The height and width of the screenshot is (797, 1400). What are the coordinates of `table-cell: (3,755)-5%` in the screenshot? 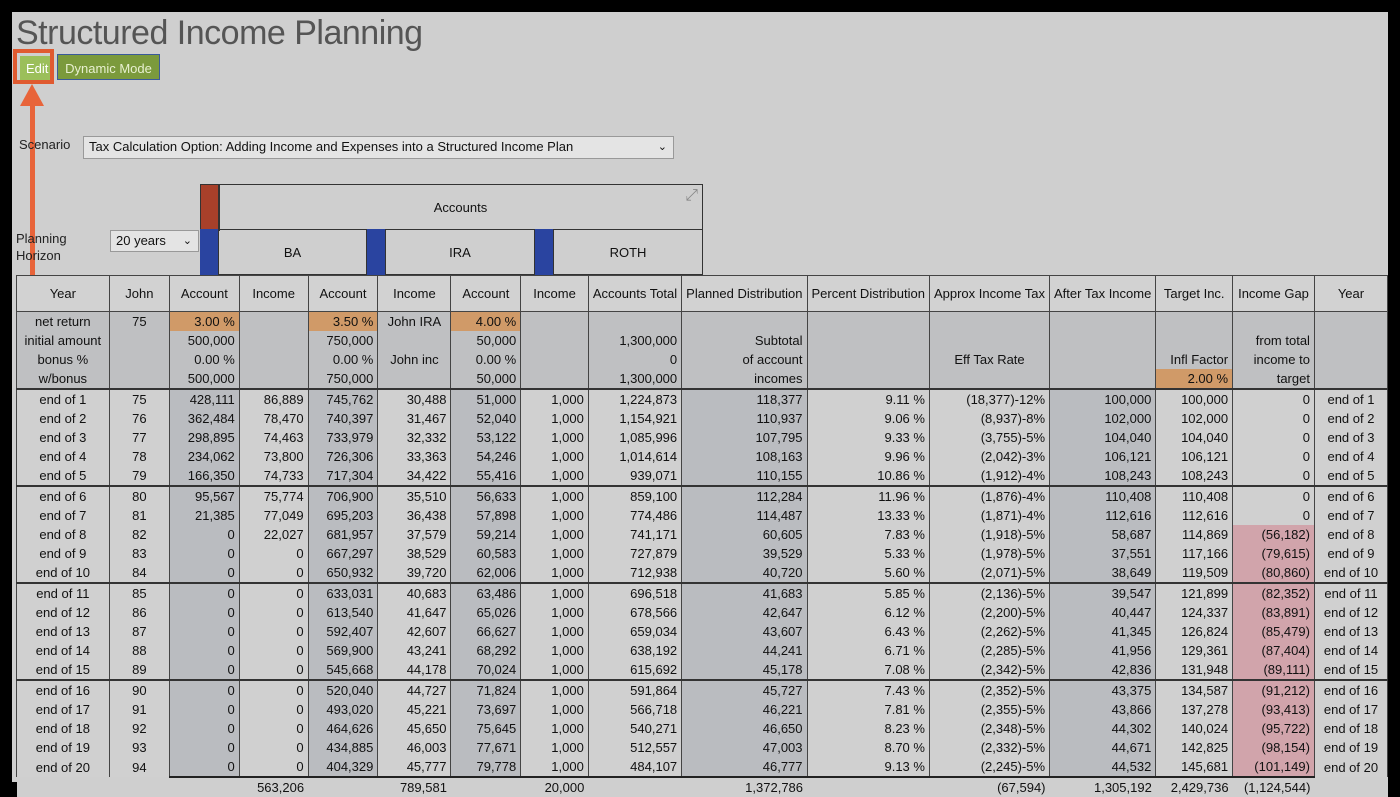 It's located at (989, 437).